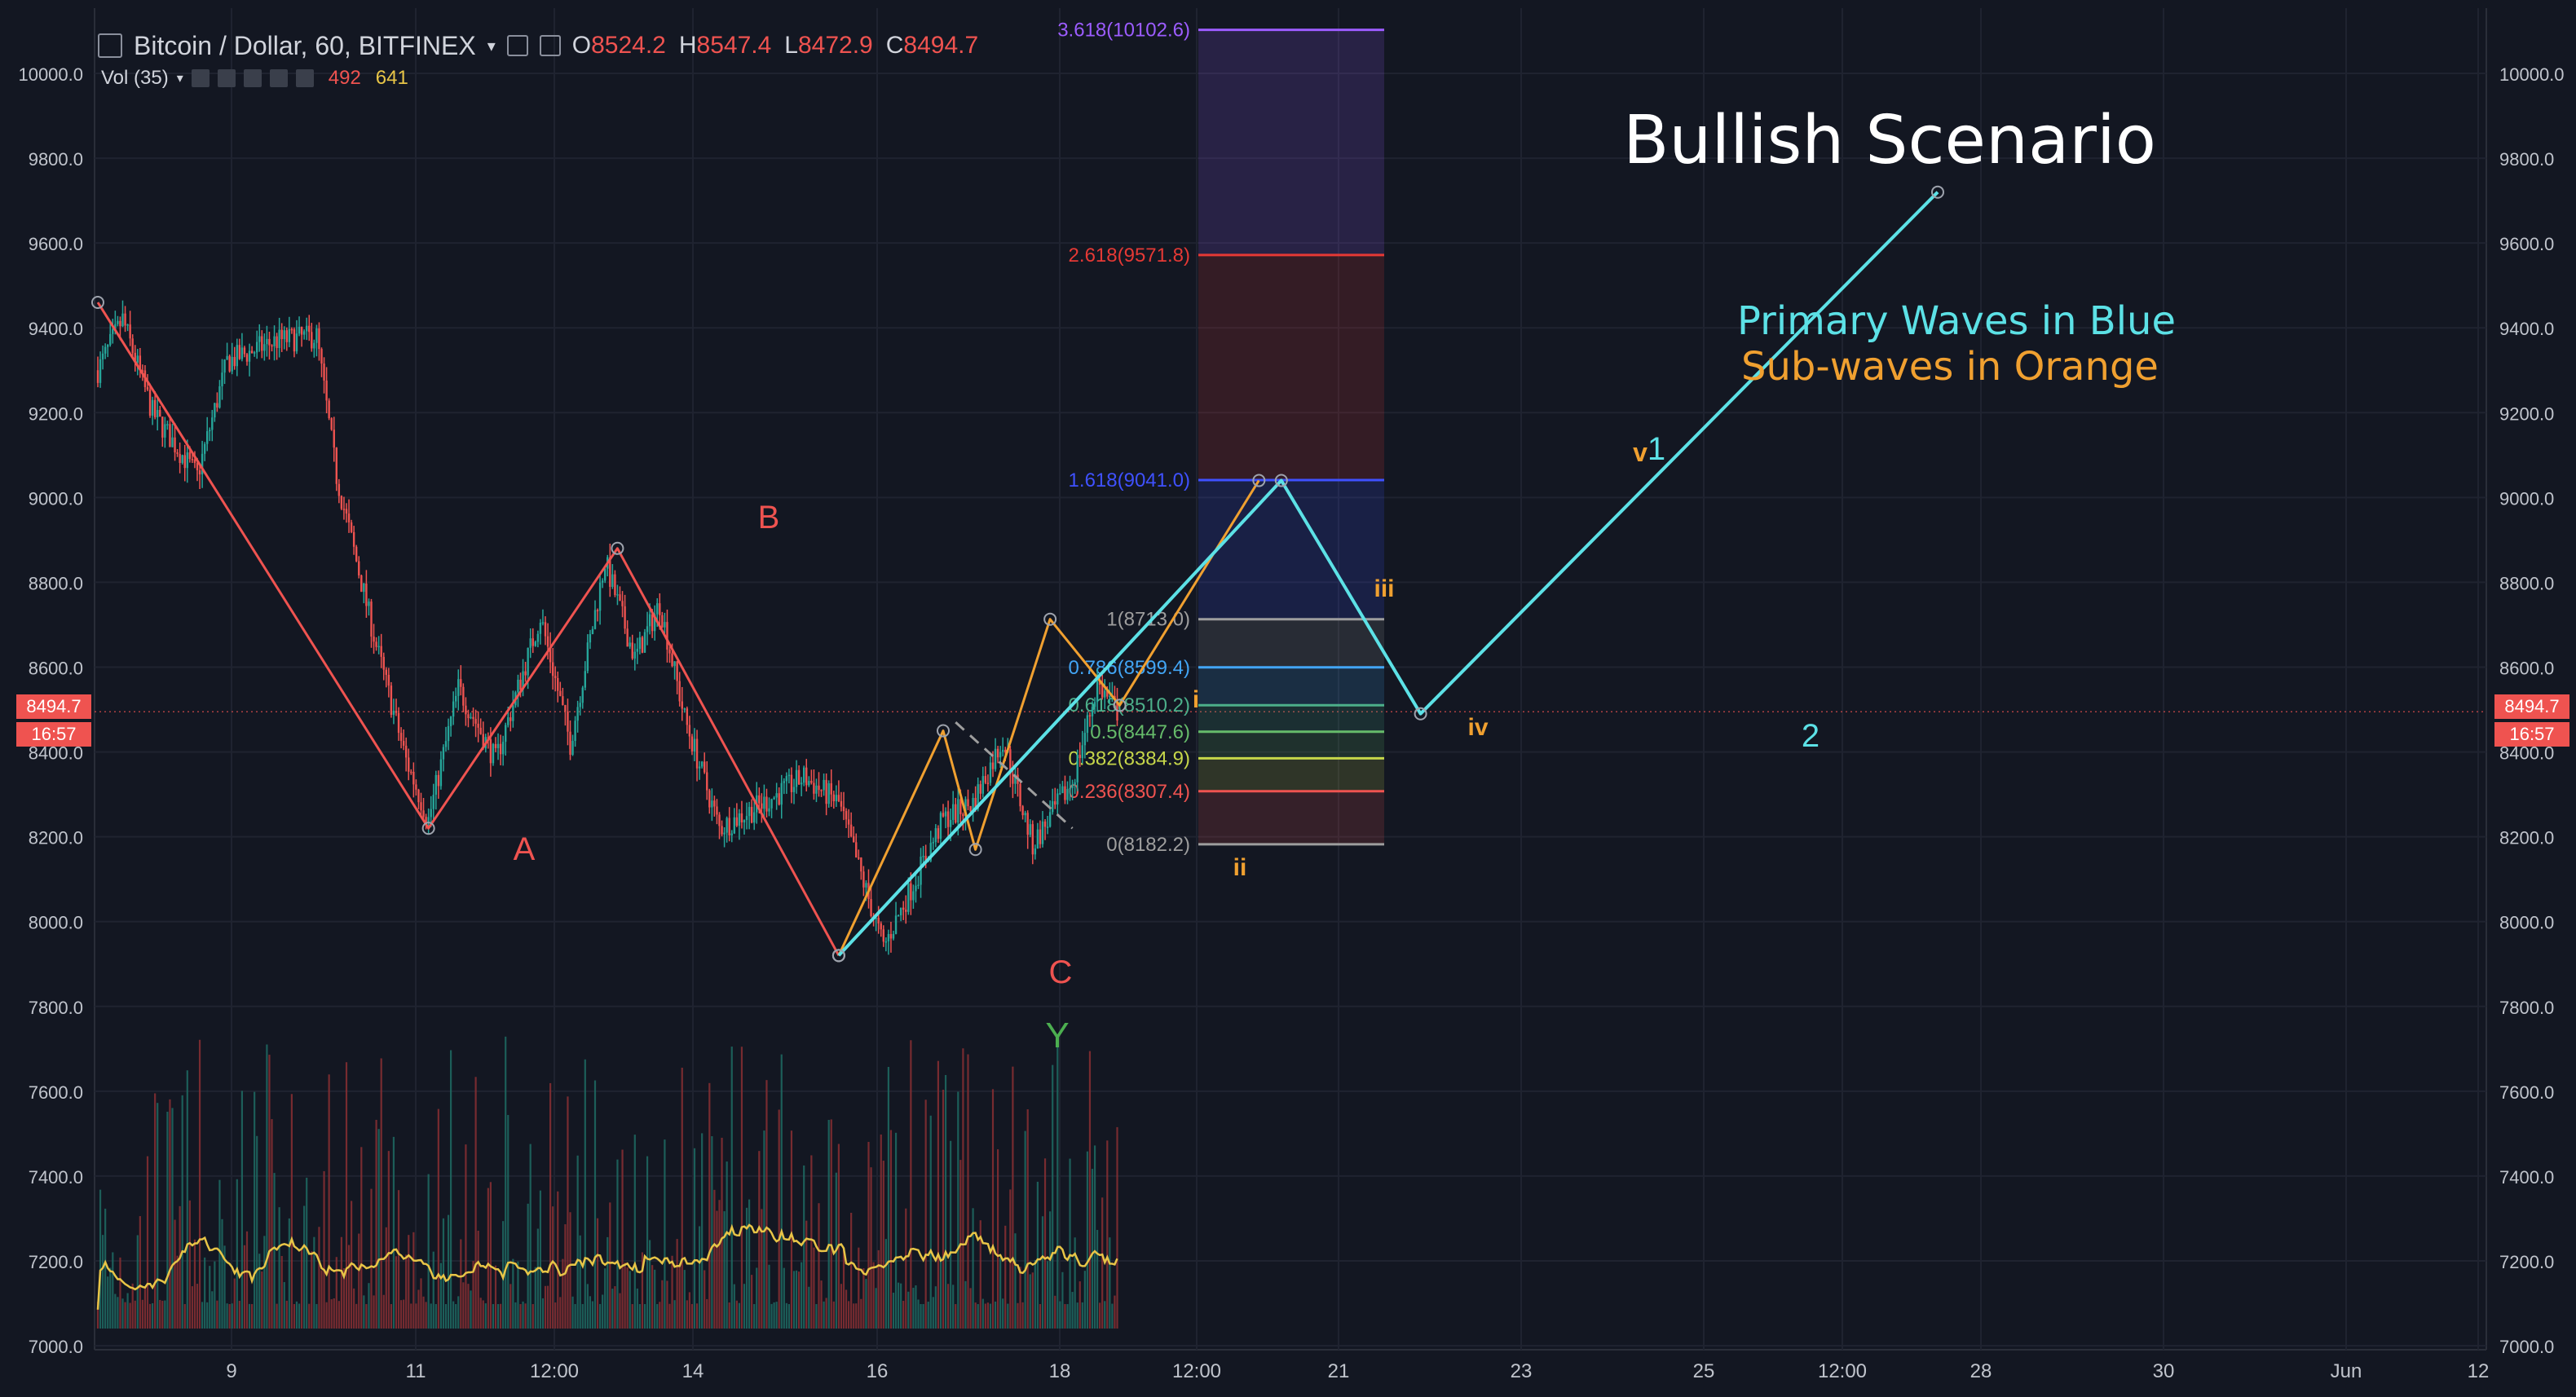  What do you see at coordinates (1357, 1371) in the screenshot?
I see `time-axis: 9 11 12:00 14 16 18 12:00 21 23 25 12:00 28 30 Jun 12` at bounding box center [1357, 1371].